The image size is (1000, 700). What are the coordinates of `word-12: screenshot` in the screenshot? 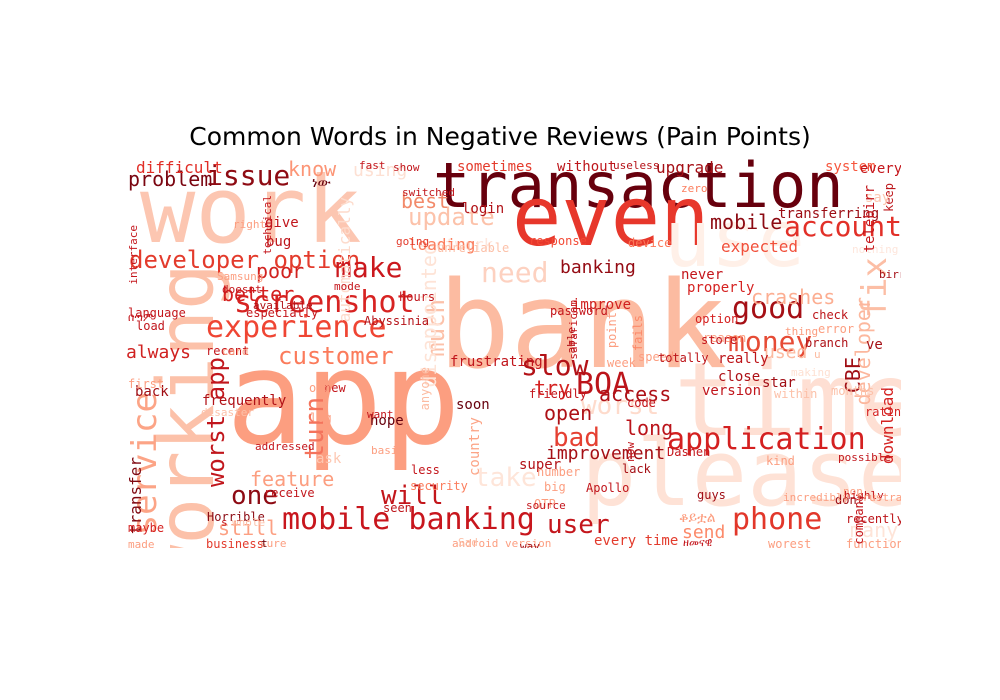 It's located at (324, 302).